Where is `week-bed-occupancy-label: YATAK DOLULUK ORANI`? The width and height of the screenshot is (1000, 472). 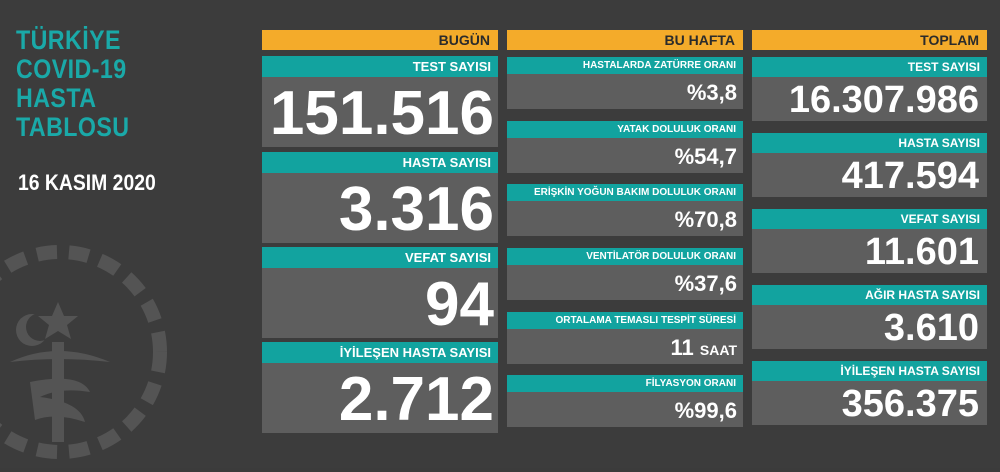
week-bed-occupancy-label: YATAK DOLULUK ORANI is located at coordinates (625, 129).